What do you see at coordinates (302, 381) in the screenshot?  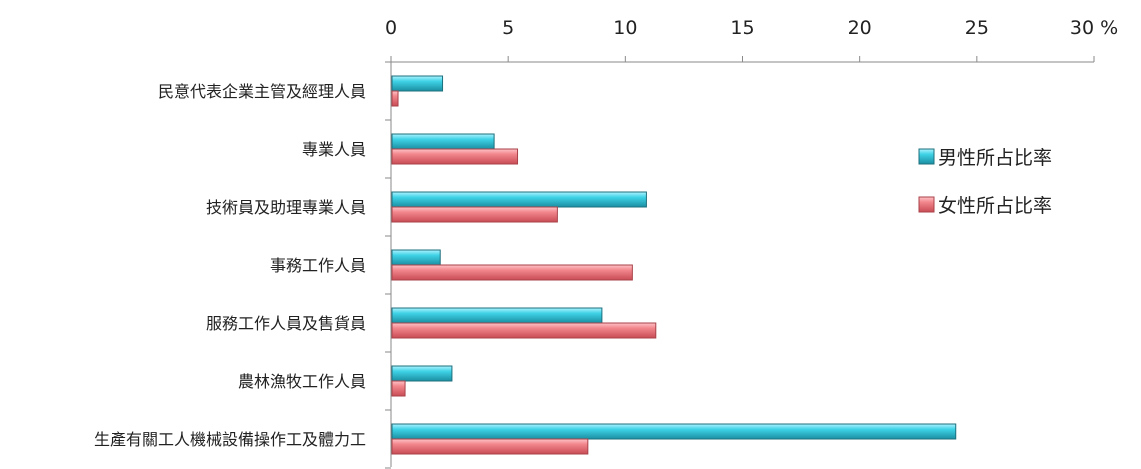 I see `category-label: 農林漁牧工作人員` at bounding box center [302, 381].